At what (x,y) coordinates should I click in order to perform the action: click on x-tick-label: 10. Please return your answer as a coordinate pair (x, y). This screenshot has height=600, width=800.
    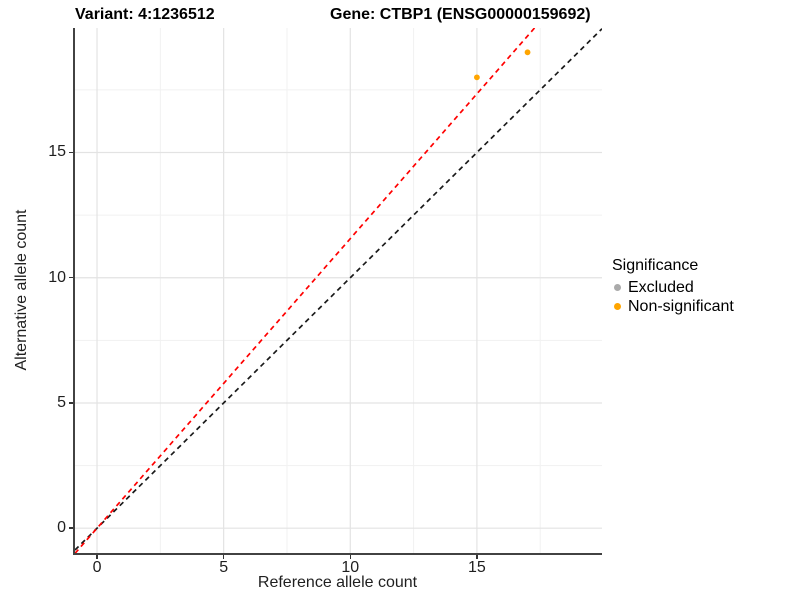
    Looking at the image, I should click on (350, 567).